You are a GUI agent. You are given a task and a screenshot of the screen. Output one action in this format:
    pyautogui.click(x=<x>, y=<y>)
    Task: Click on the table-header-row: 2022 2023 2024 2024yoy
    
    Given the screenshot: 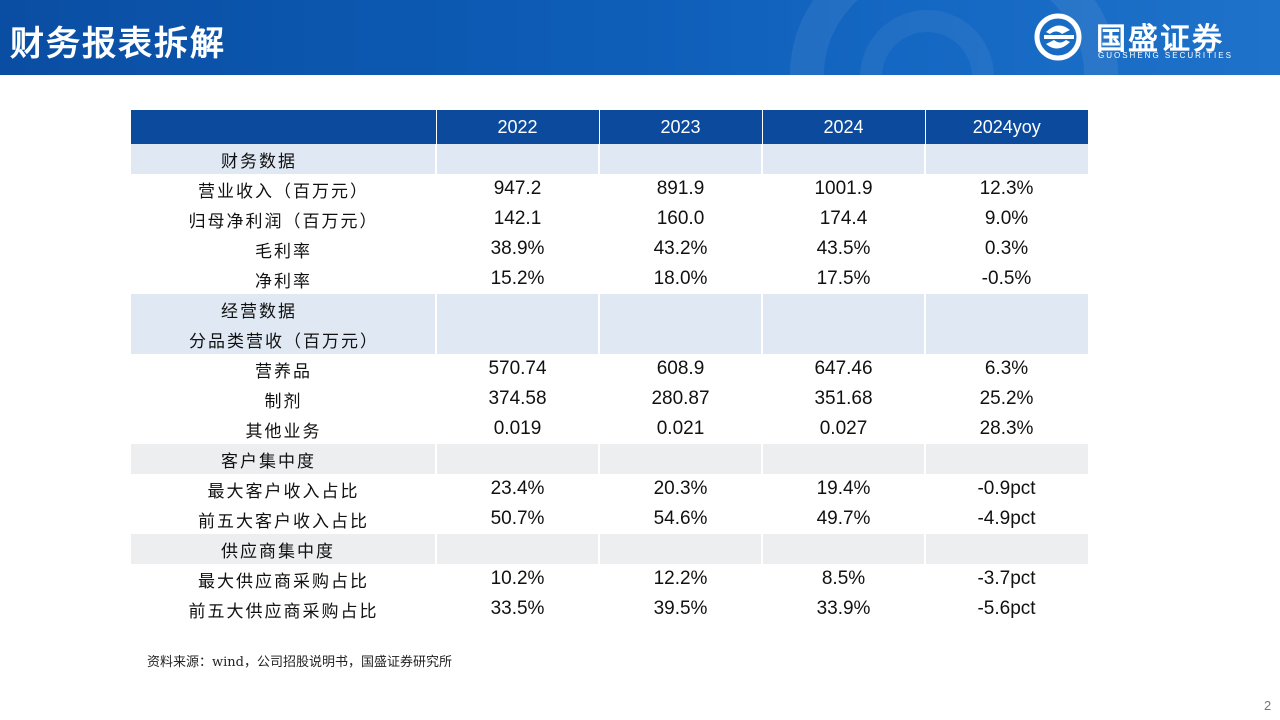 What is the action you would take?
    pyautogui.click(x=609, y=127)
    